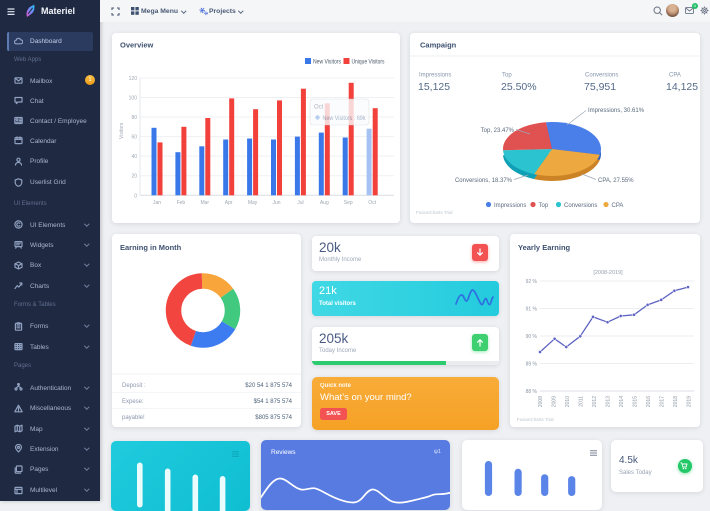 This screenshot has height=511, width=710. What do you see at coordinates (609, 401) in the screenshot?
I see `svg-text: 2013` at bounding box center [609, 401].